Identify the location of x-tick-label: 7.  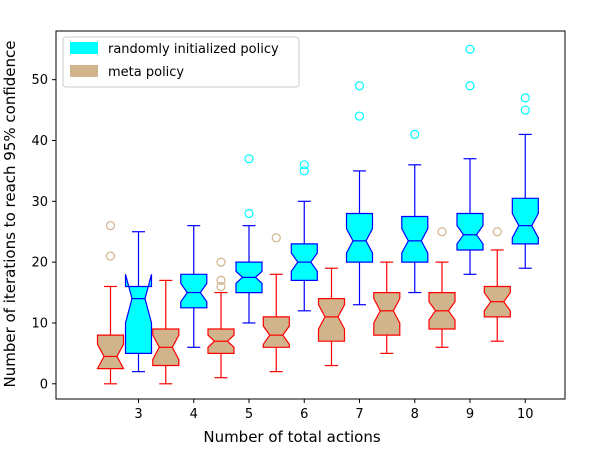
(359, 414).